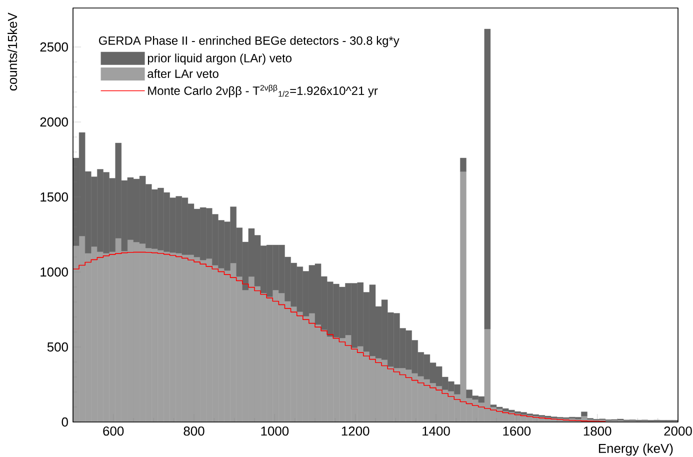  I want to click on y-tick-label: 2500, so click(54, 47).